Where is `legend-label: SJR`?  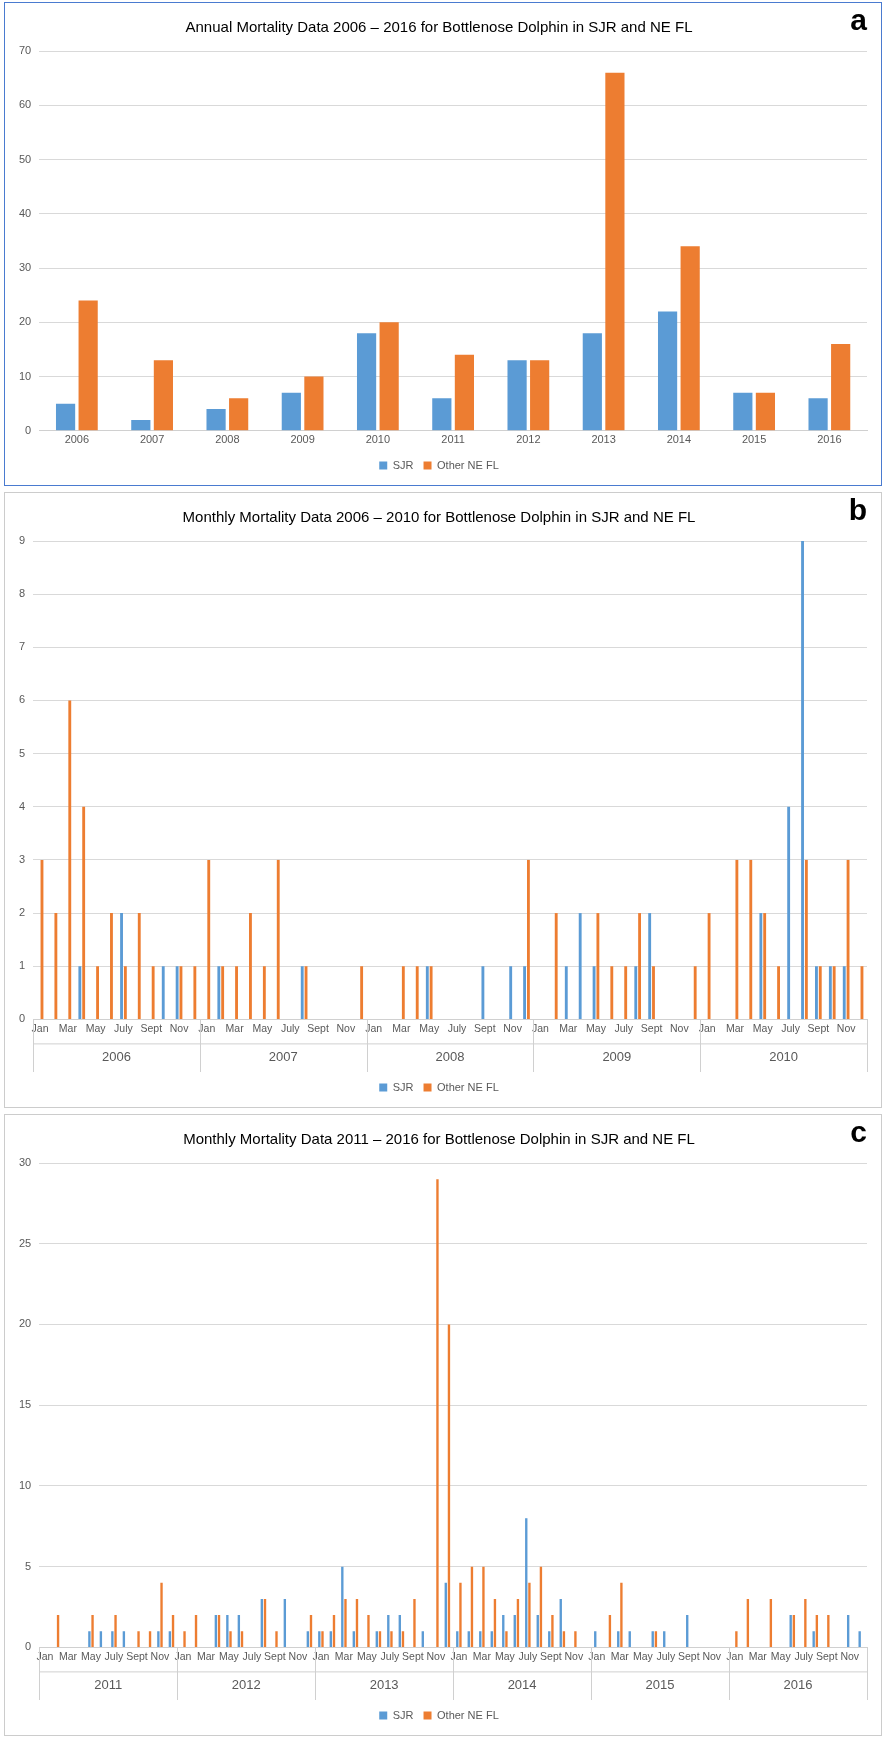
legend-label: SJR is located at coordinates (403, 1714).